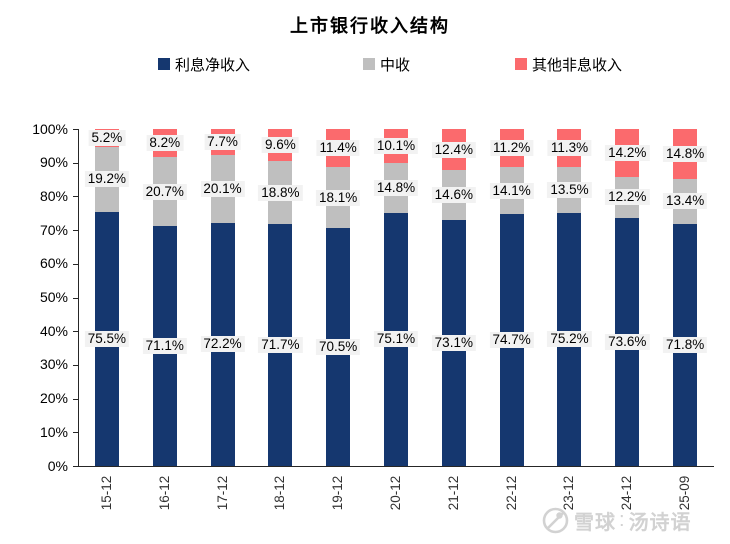 The height and width of the screenshot is (544, 730). What do you see at coordinates (453, 149) in the screenshot?
I see `bar-data-label-other-noninterest-income: 12.4%` at bounding box center [453, 149].